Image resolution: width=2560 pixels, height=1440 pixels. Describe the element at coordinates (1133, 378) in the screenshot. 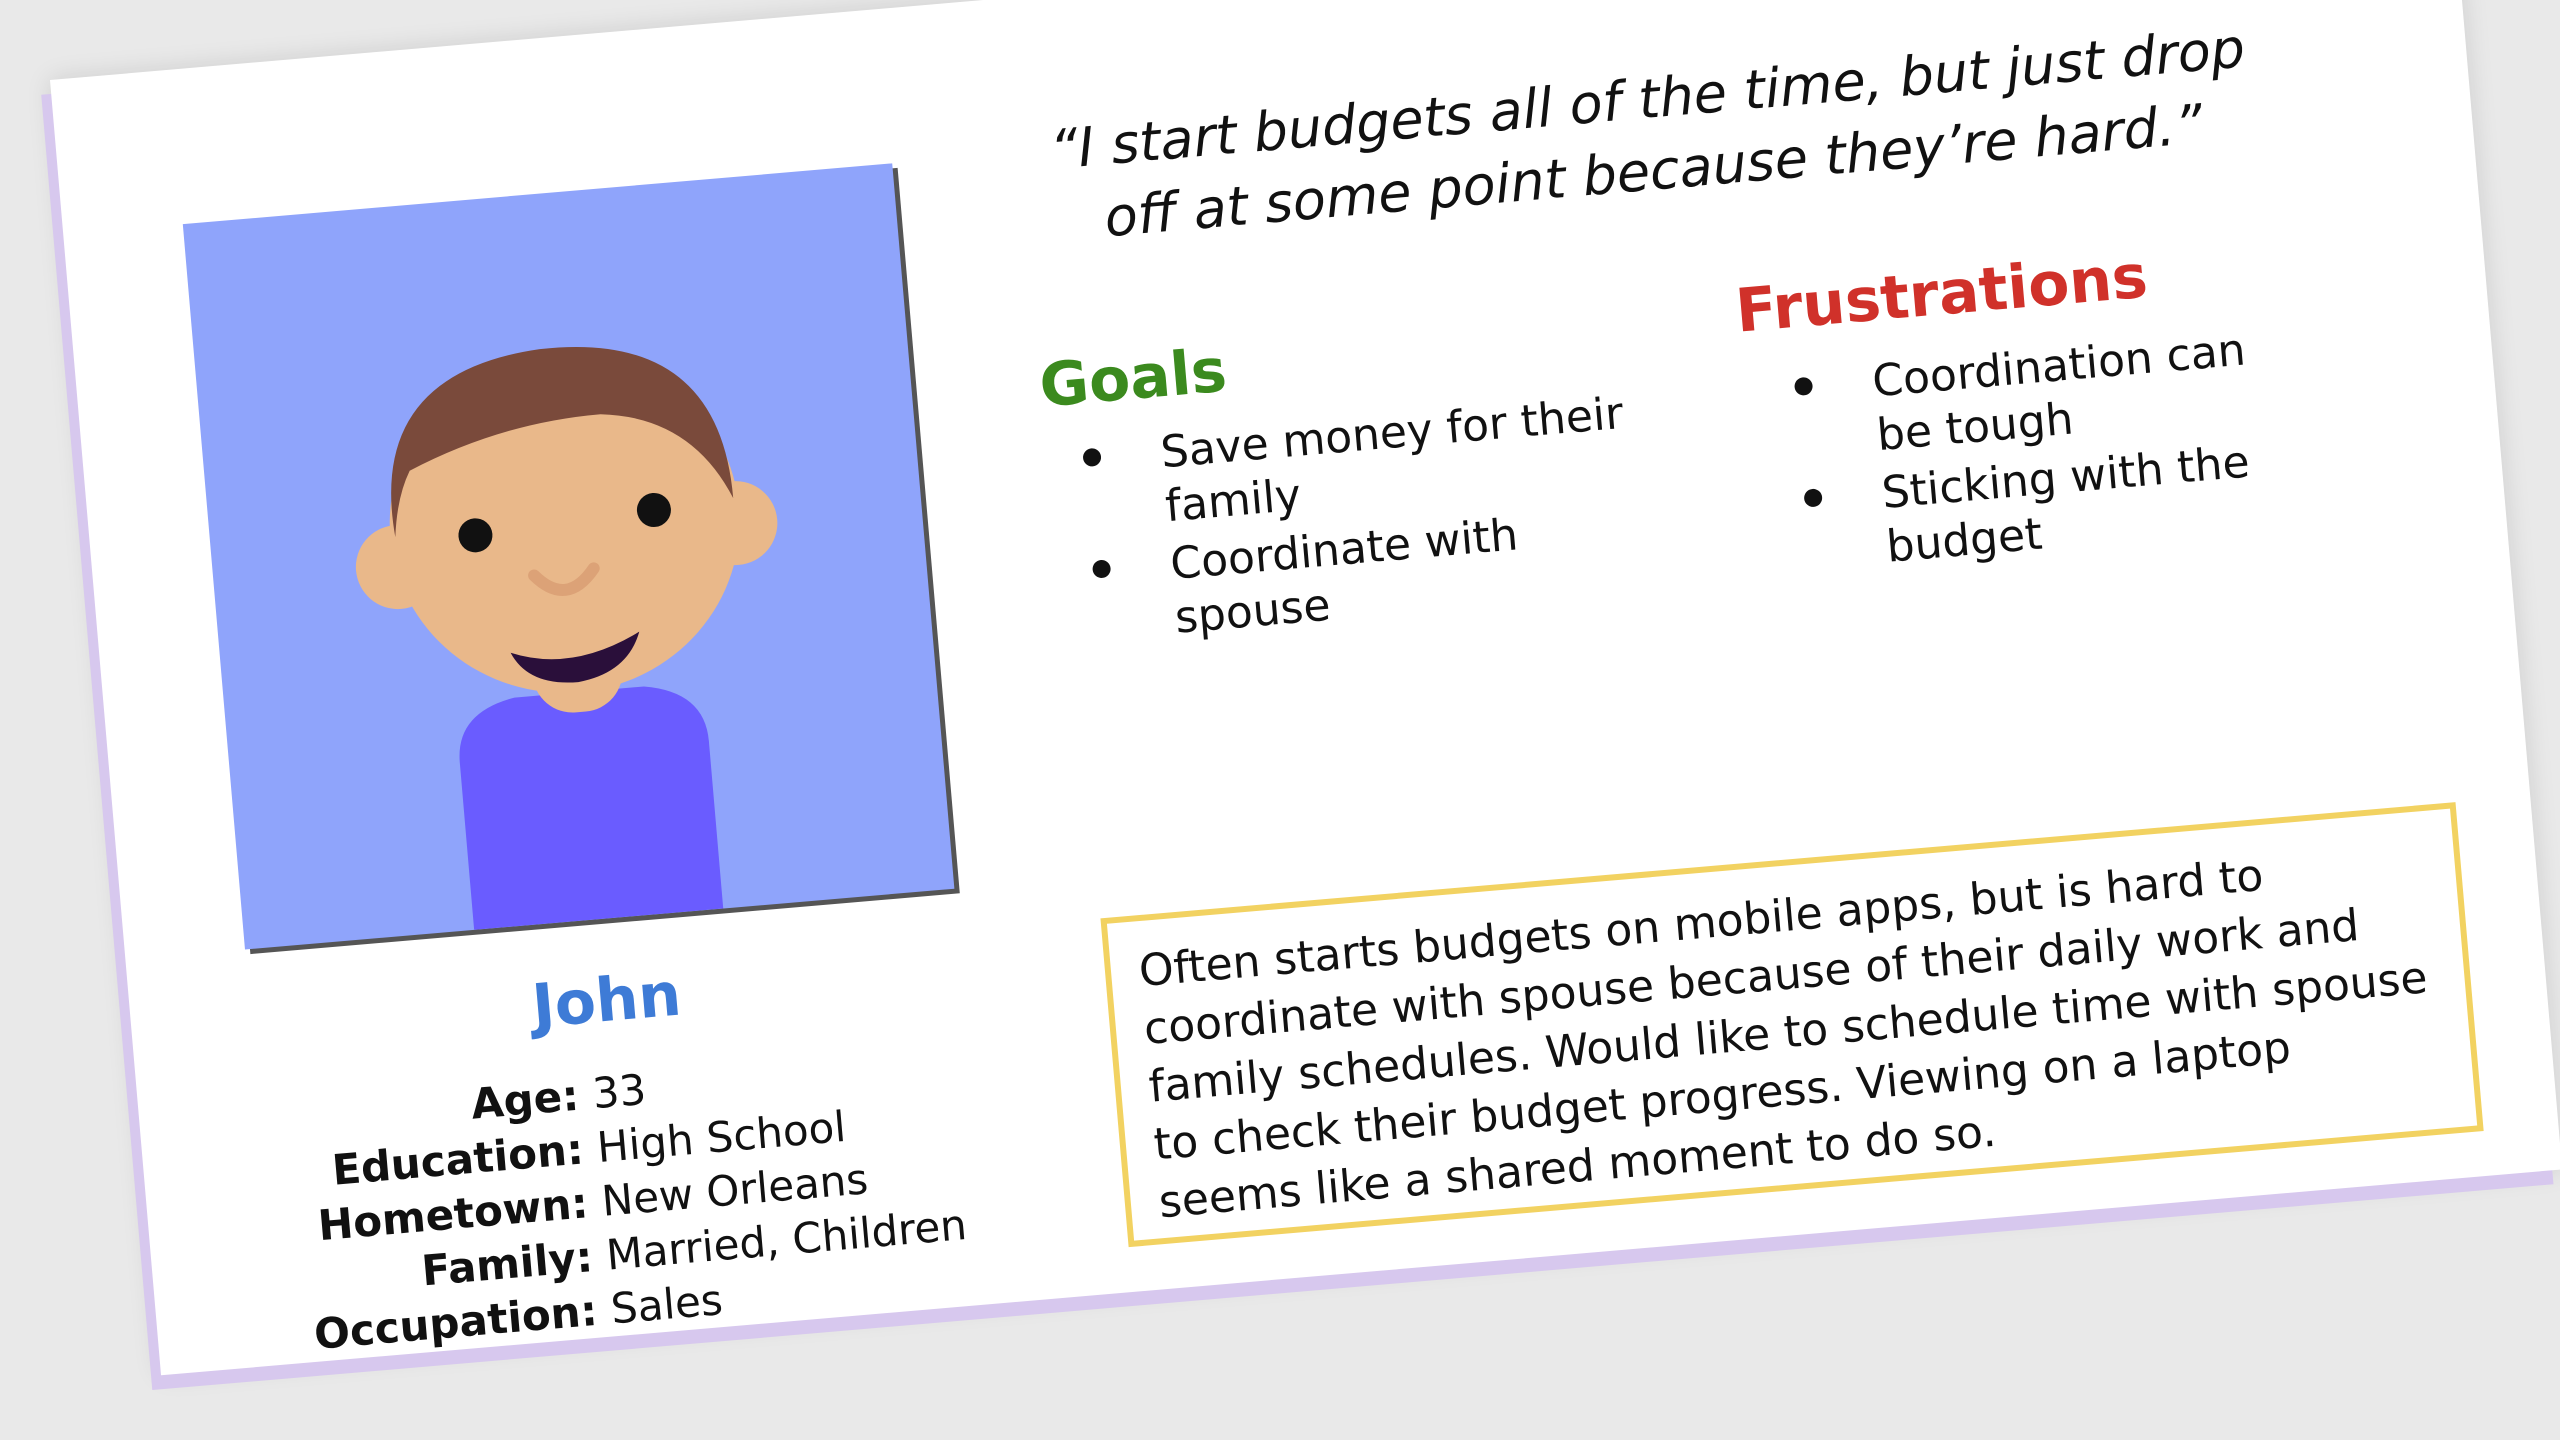

I see `goals-heading: Goals` at that location.